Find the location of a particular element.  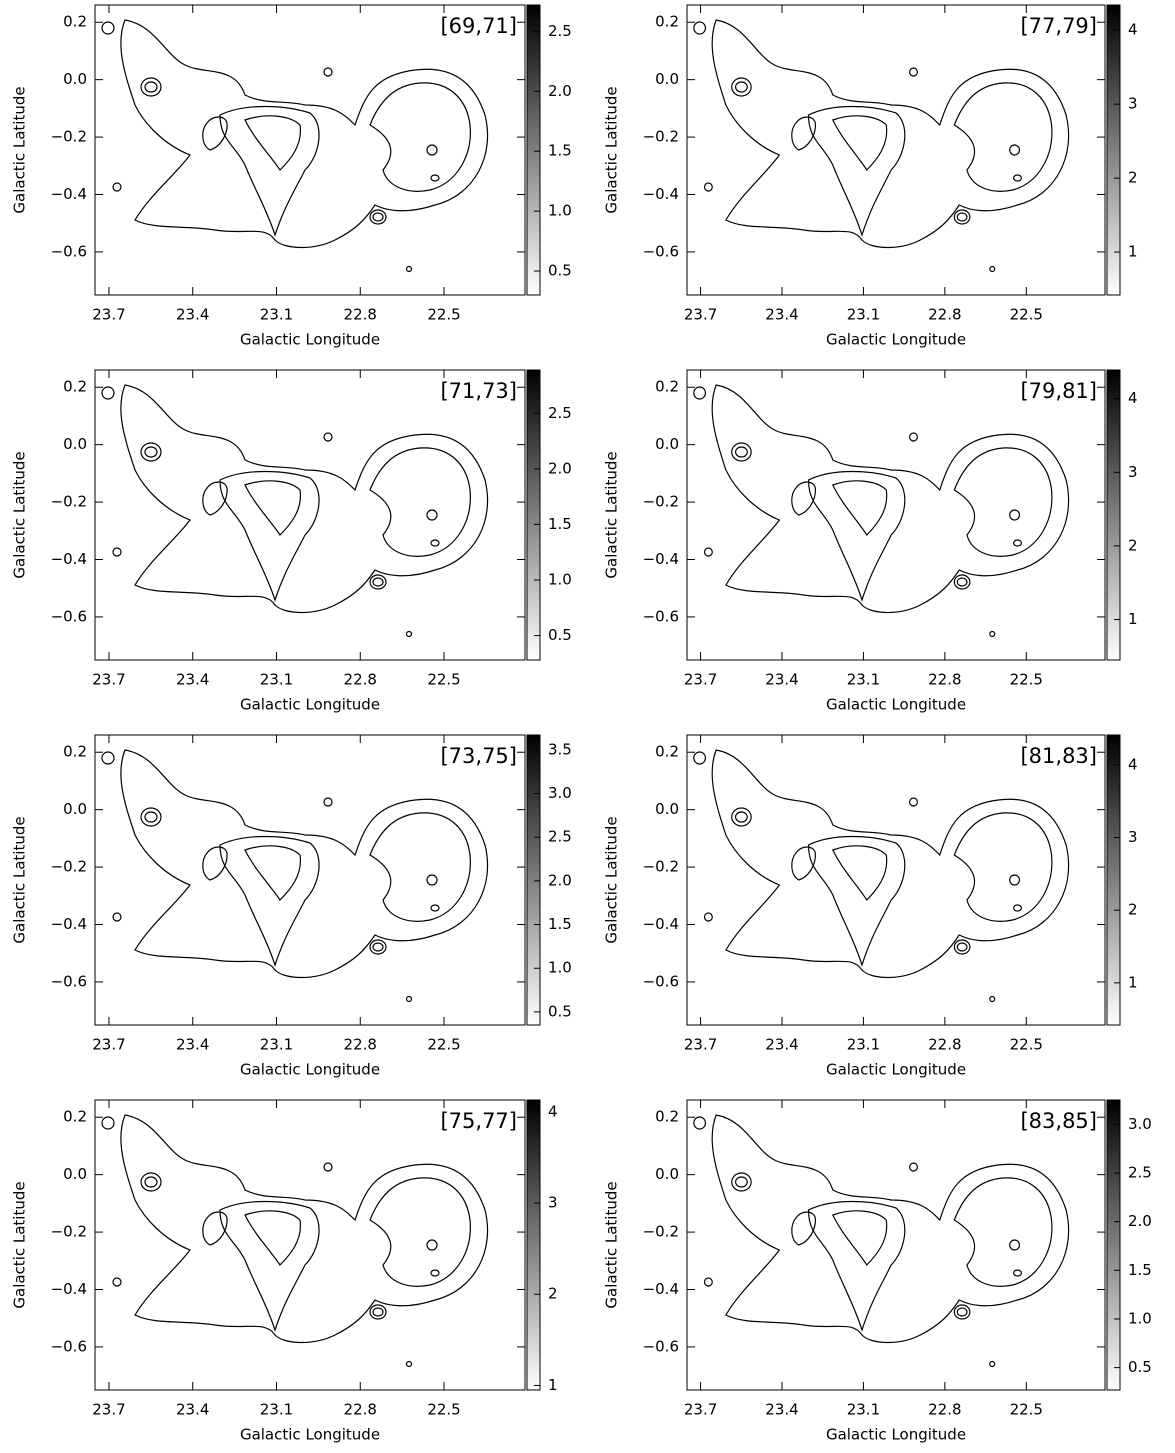

panel-label: [73,75] is located at coordinates (478, 756).